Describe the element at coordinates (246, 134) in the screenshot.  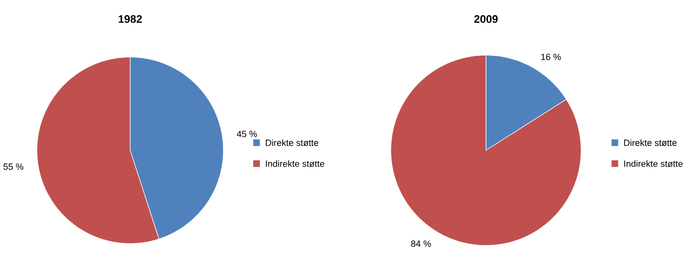
I see `data-label: 45 %` at that location.